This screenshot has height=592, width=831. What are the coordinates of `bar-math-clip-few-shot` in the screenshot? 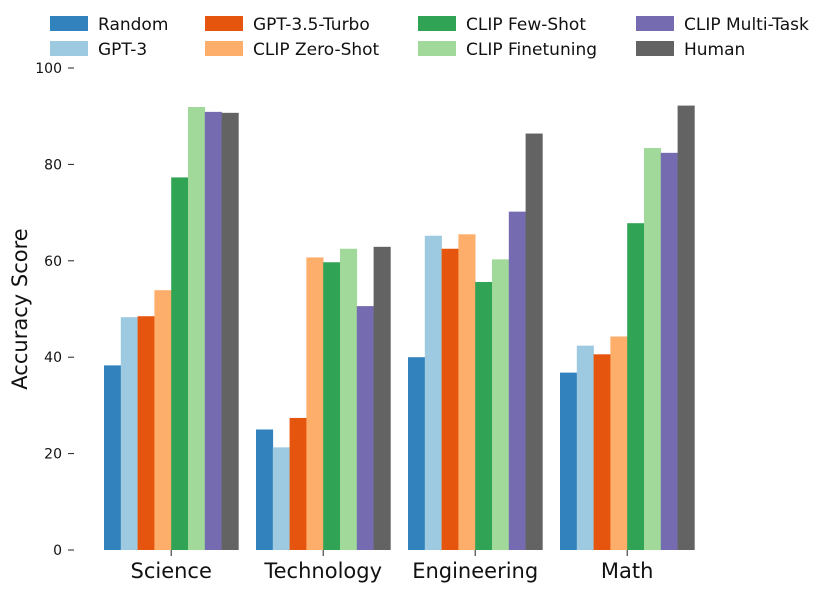 It's located at (636, 387).